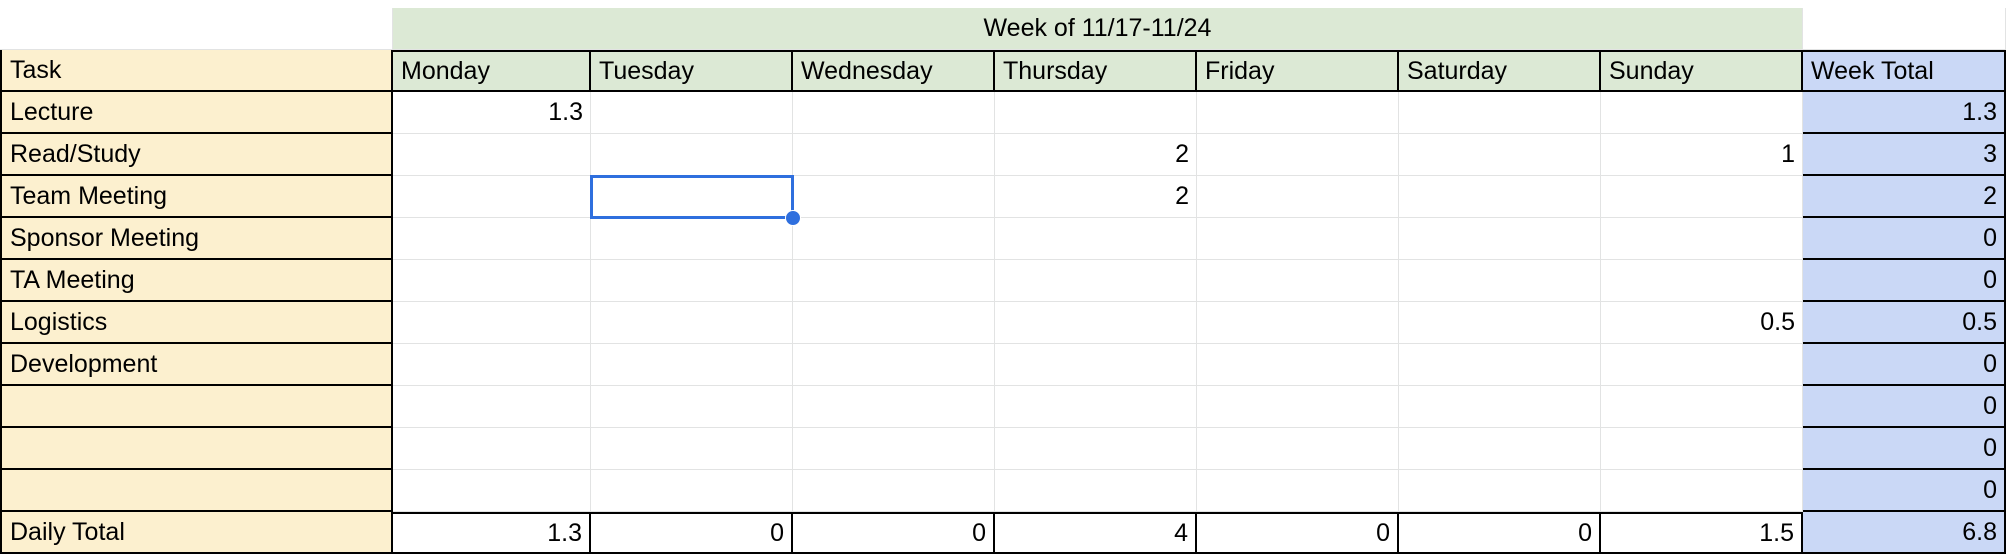  I want to click on column-header-week-total: Week Total, so click(1904, 71).